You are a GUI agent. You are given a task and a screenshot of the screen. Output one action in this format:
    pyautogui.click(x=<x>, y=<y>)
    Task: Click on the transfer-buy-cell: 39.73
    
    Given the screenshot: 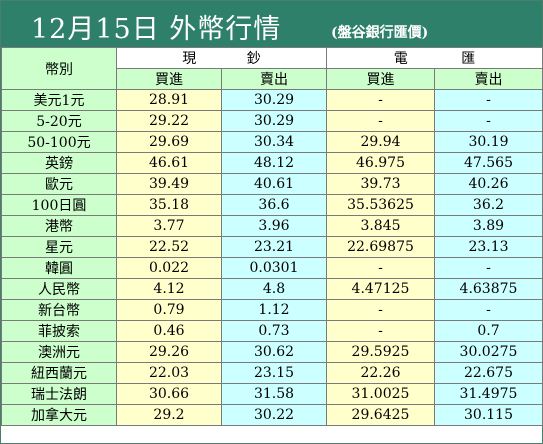 What is the action you would take?
    pyautogui.click(x=380, y=184)
    